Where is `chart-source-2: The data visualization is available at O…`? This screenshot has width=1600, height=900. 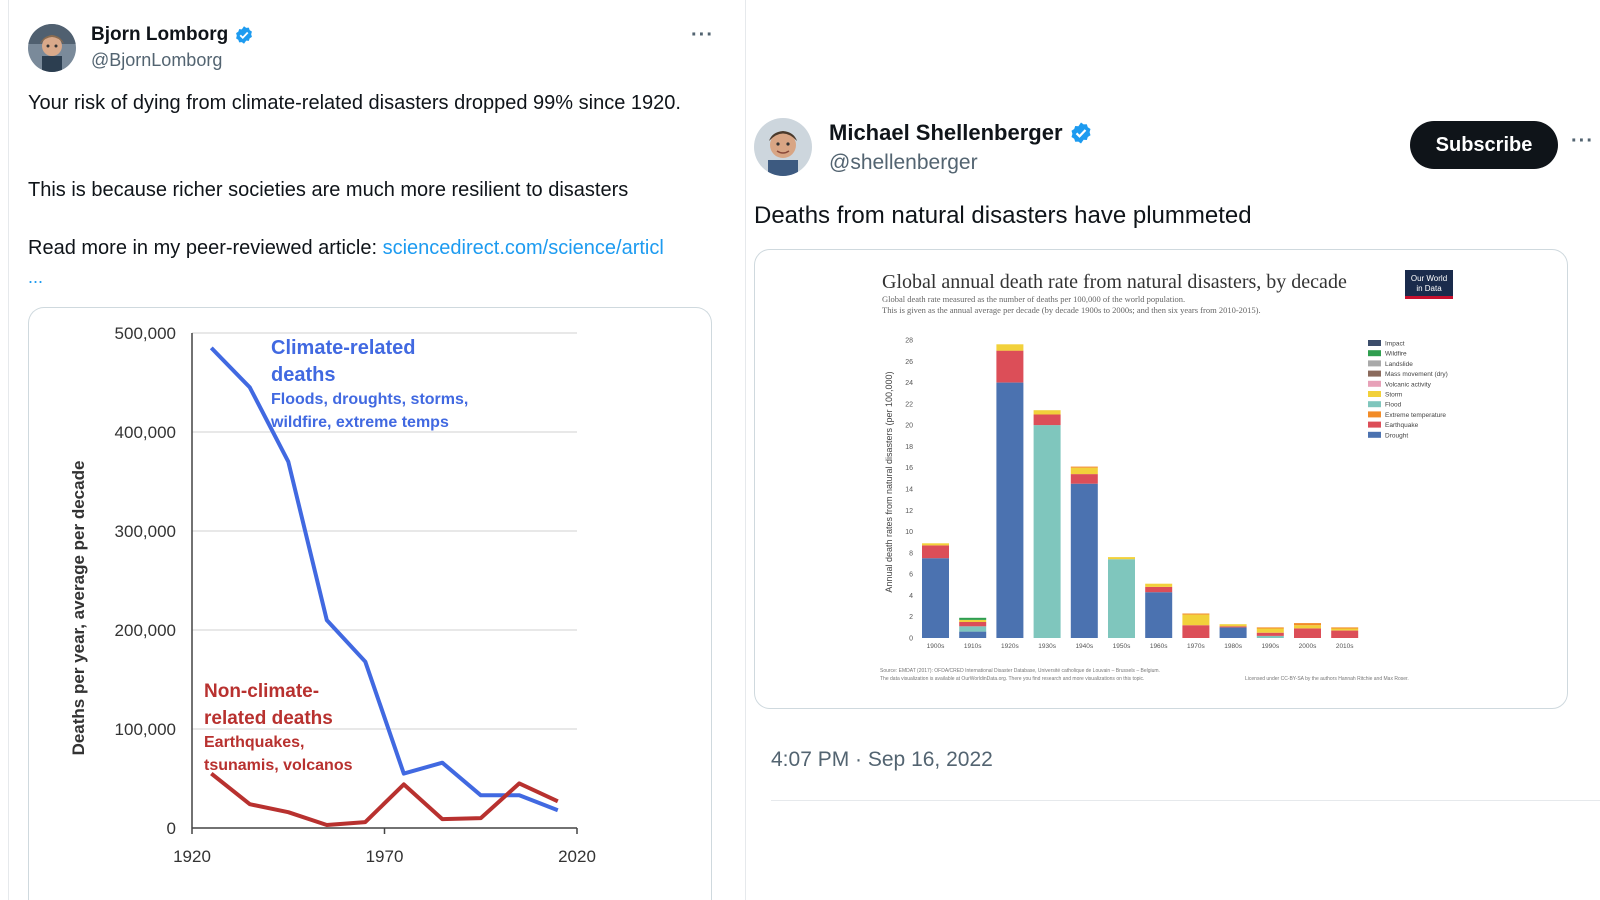 chart-source-2: The data visualization is available at O… is located at coordinates (1012, 679).